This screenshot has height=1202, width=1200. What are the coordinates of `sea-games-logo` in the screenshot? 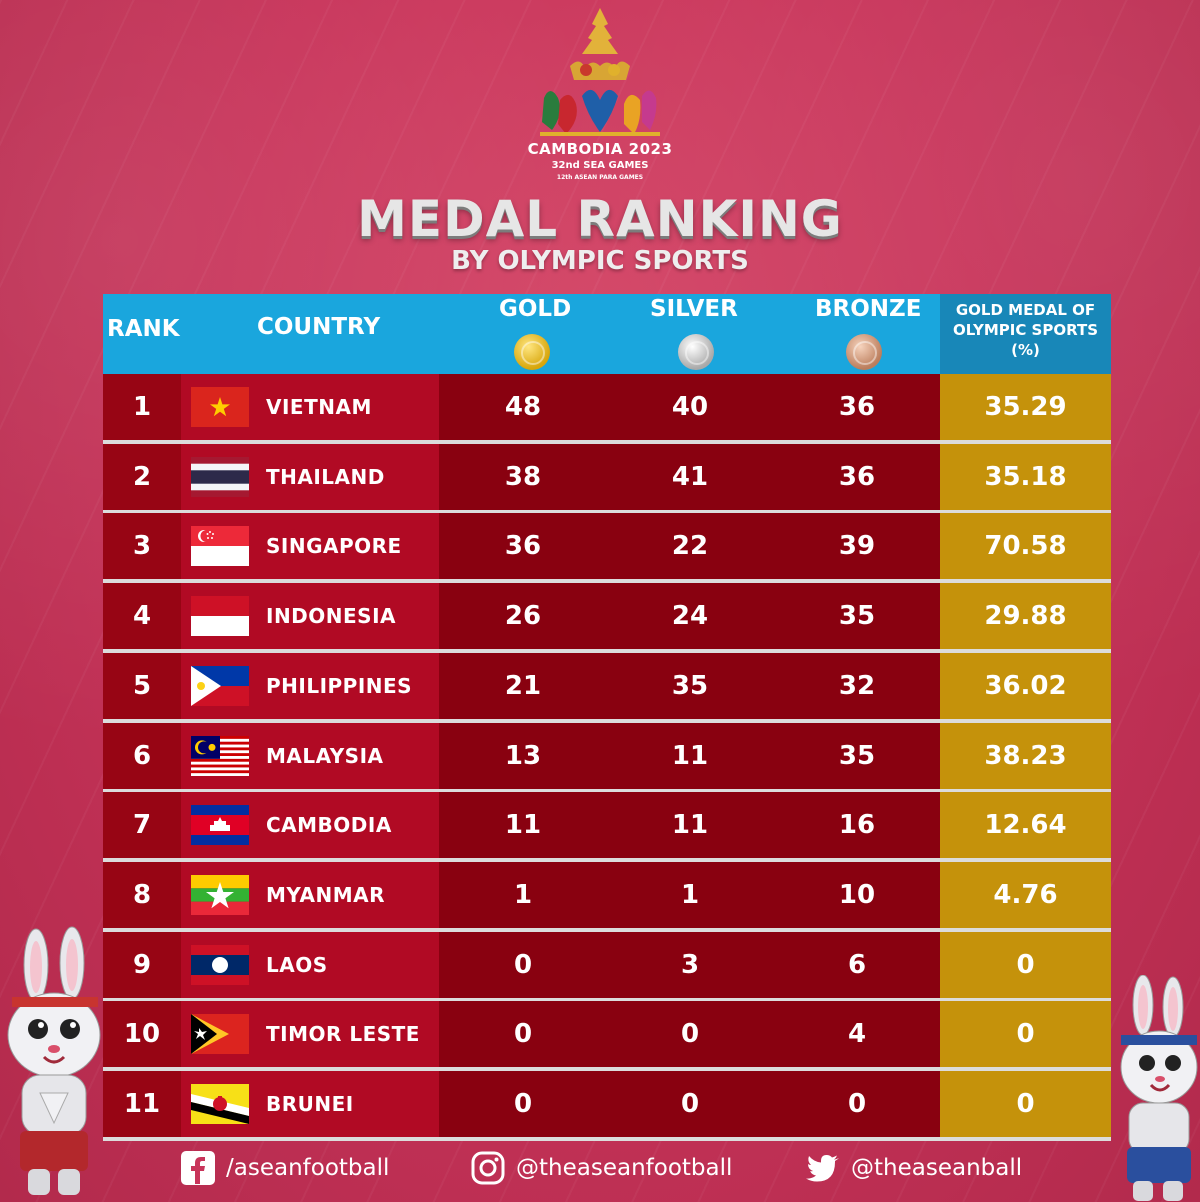 It's located at (600, 72).